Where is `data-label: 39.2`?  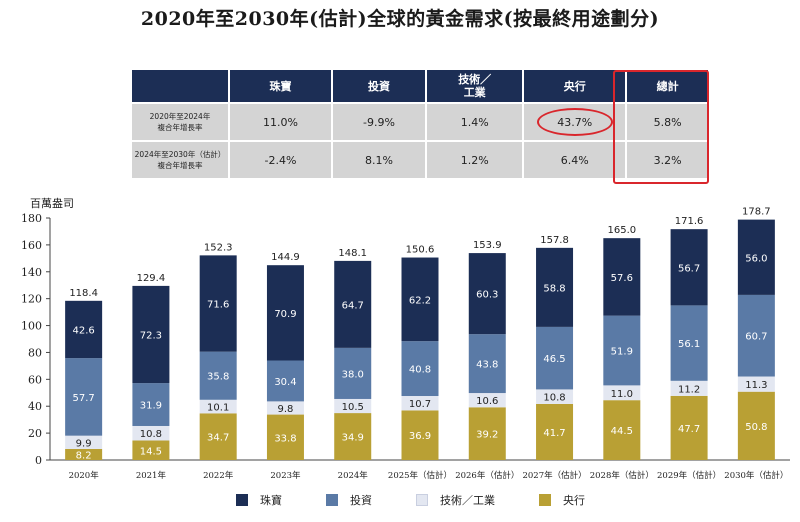
data-label: 39.2 is located at coordinates (487, 435).